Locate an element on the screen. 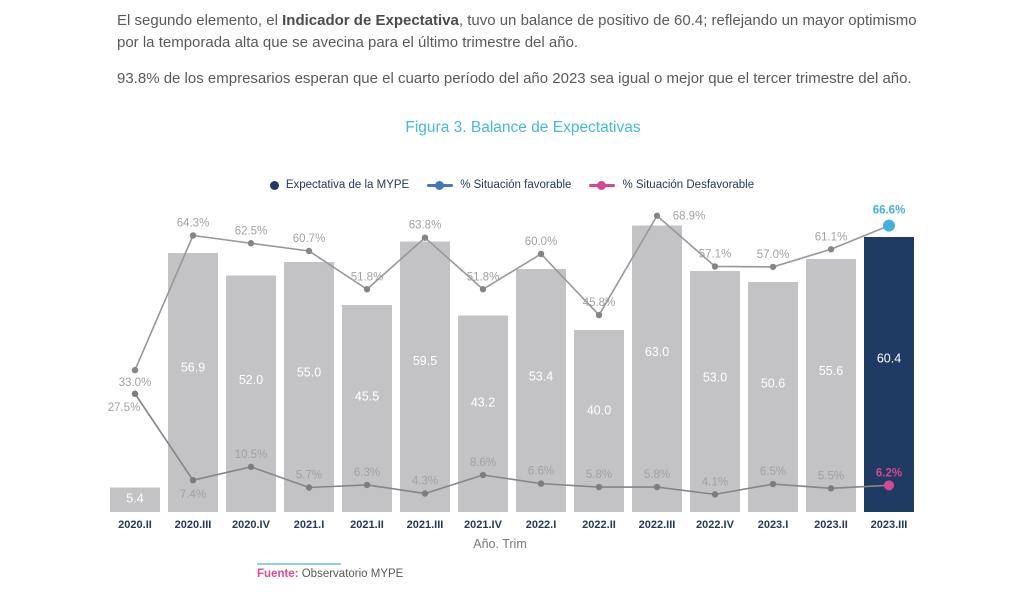 This screenshot has width=1024, height=599. line-value-label-desfavorable-2021.I: 5.7% is located at coordinates (309, 475).